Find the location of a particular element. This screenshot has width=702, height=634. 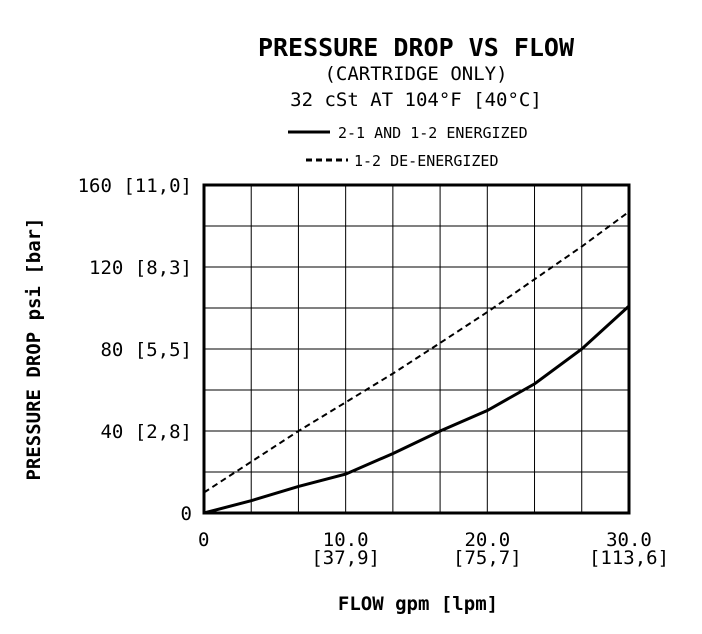

x-tick-label: 20.0 is located at coordinates (487, 540).